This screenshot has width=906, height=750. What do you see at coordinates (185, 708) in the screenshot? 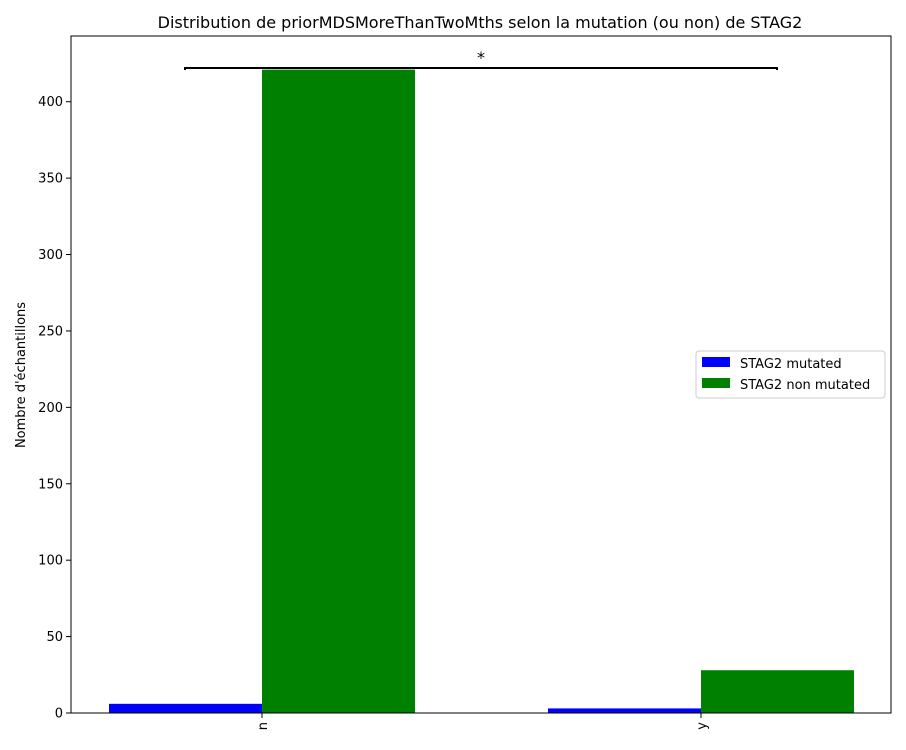
I see `bar-mutated-n` at bounding box center [185, 708].